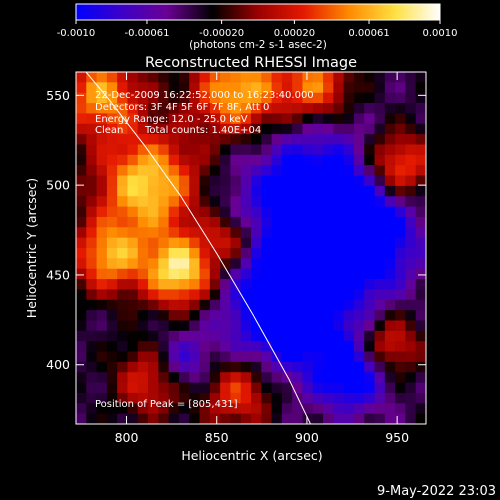 The width and height of the screenshot is (500, 500). What do you see at coordinates (440, 33) in the screenshot?
I see `colorbar-tick-label: 0.0010` at bounding box center [440, 33].